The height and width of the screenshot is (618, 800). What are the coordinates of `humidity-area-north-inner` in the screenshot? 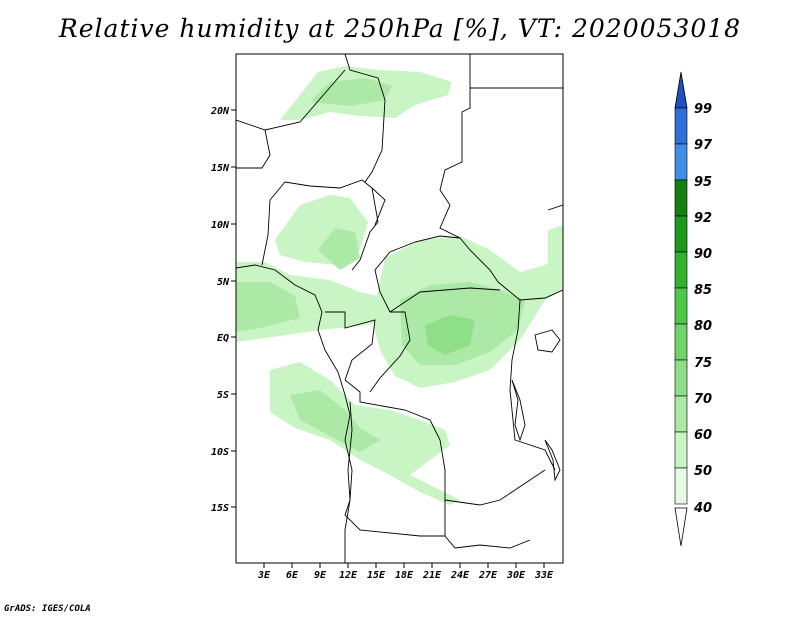 It's located at (351, 92).